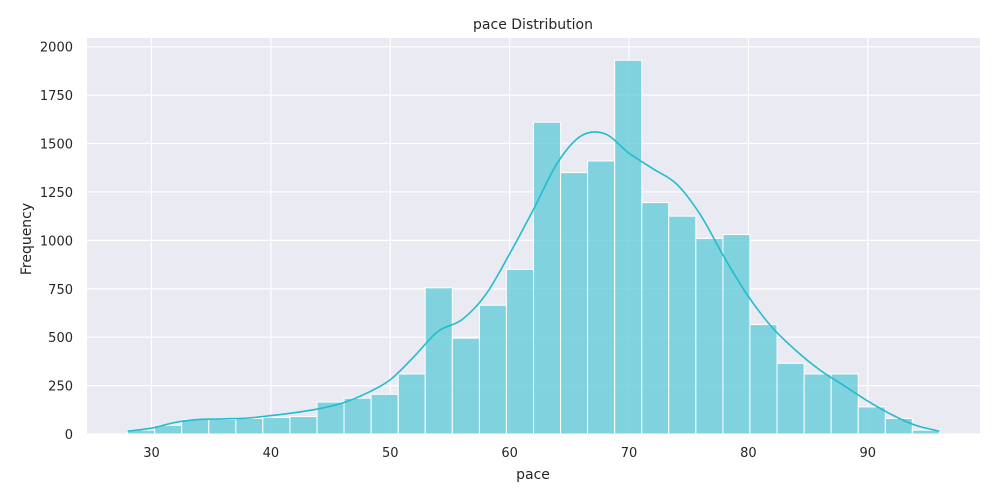 This screenshot has width=1000, height=500. I want to click on x-tick-label: 30, so click(151, 453).